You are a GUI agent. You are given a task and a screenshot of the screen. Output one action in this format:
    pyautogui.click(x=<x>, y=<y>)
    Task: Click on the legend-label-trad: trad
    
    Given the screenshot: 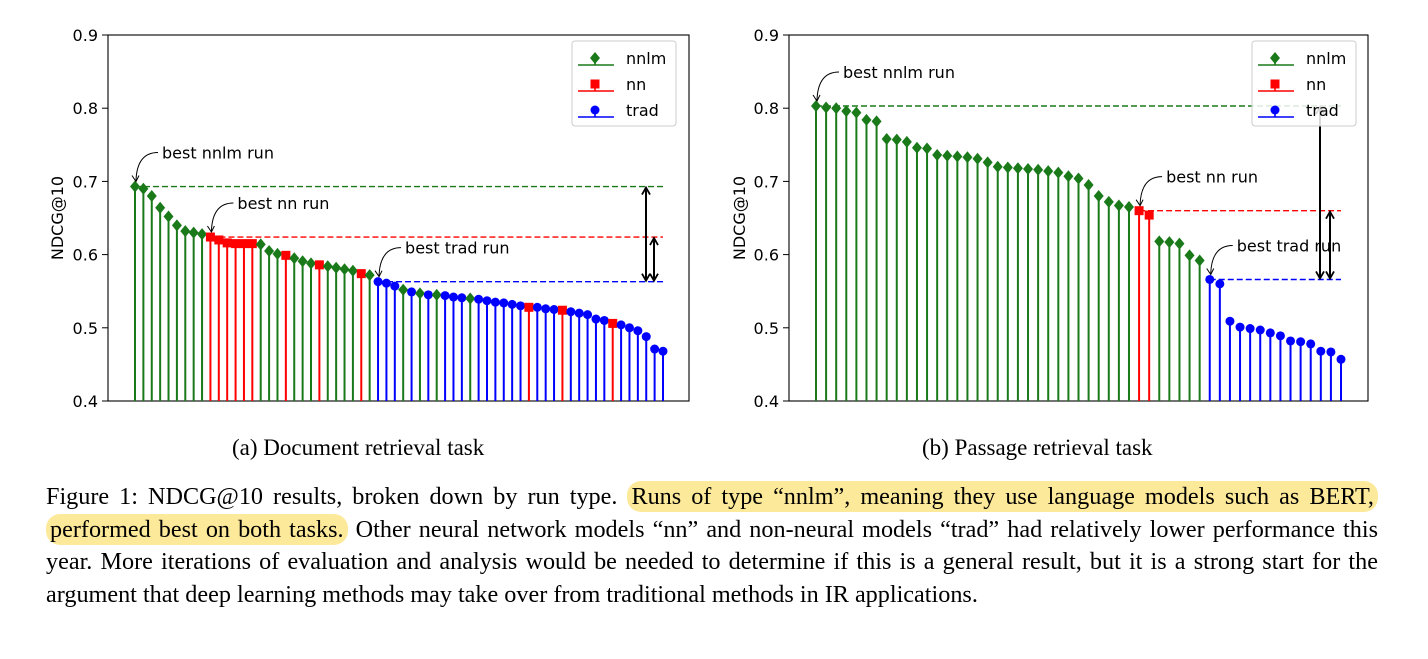 What is the action you would take?
    pyautogui.click(x=1322, y=110)
    